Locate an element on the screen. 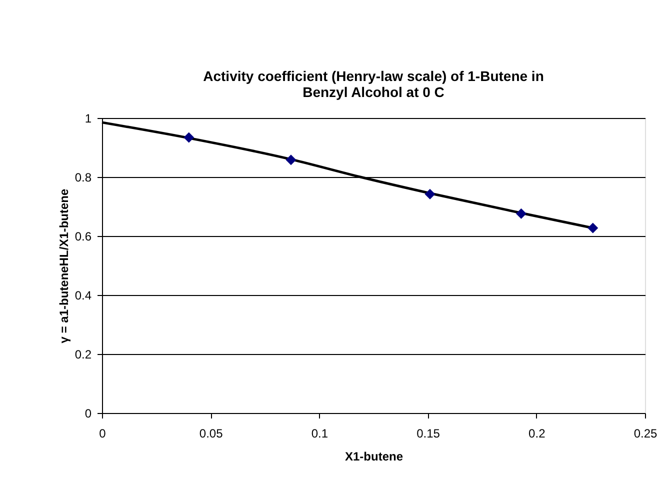 The image size is (667, 491). x-tick-label: 0.25 is located at coordinates (646, 433).